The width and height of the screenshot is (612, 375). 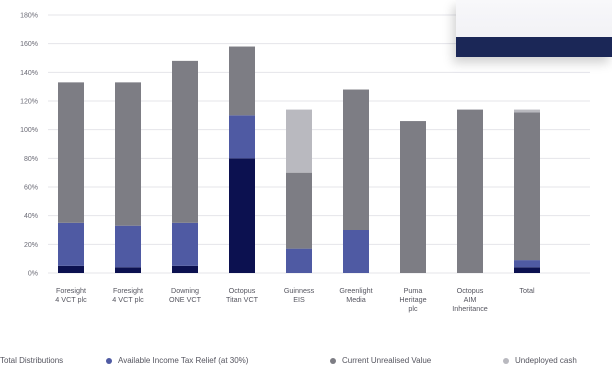 I want to click on x-category-label: Total, so click(x=527, y=290).